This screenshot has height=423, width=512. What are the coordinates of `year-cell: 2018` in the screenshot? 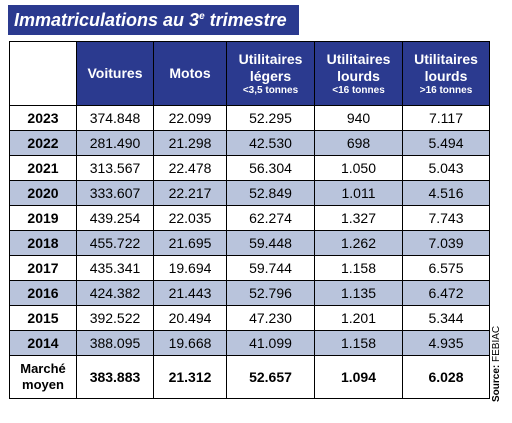 It's located at (43, 243).